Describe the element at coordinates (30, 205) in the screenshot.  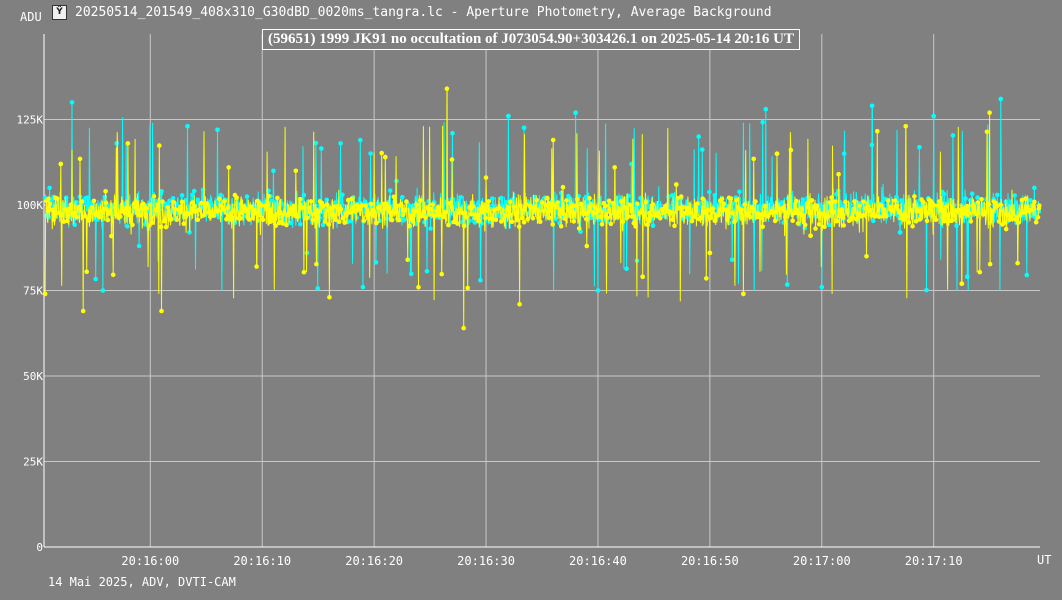
I see `y-tick-label: 100K` at that location.